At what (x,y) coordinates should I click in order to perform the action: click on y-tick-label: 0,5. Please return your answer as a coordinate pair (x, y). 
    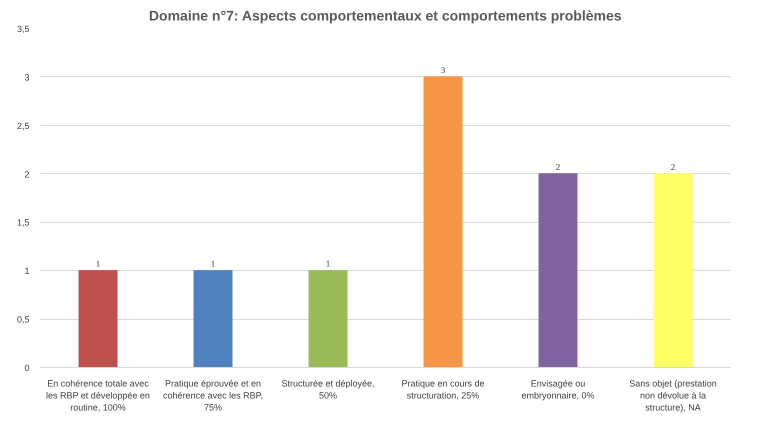
    Looking at the image, I should click on (23, 319).